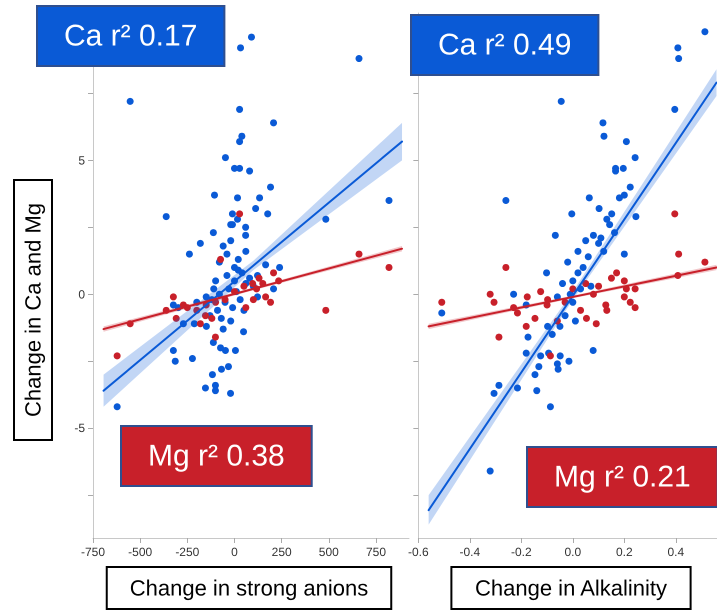  What do you see at coordinates (573, 552) in the screenshot?
I see `x-tick-label: 0.0` at bounding box center [573, 552].